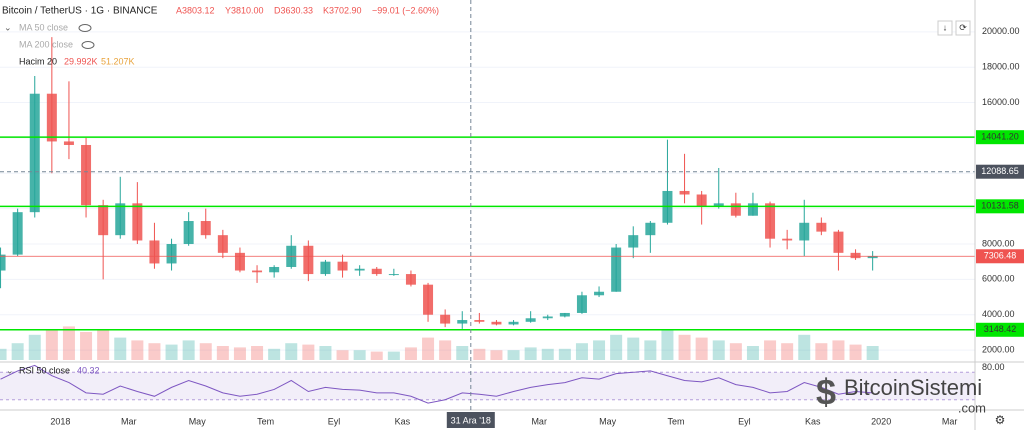  What do you see at coordinates (993, 367) in the screenshot?
I see `rsi-tick-label: 80.00` at bounding box center [993, 367].